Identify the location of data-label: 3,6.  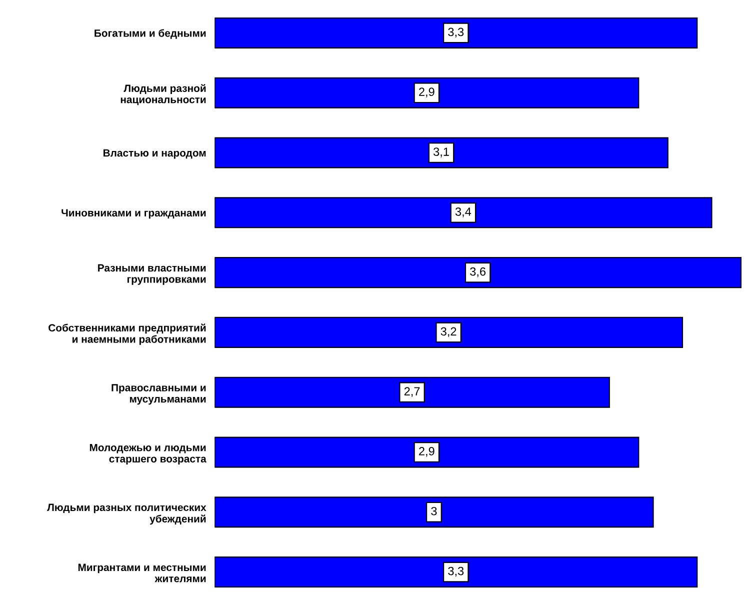
(478, 272).